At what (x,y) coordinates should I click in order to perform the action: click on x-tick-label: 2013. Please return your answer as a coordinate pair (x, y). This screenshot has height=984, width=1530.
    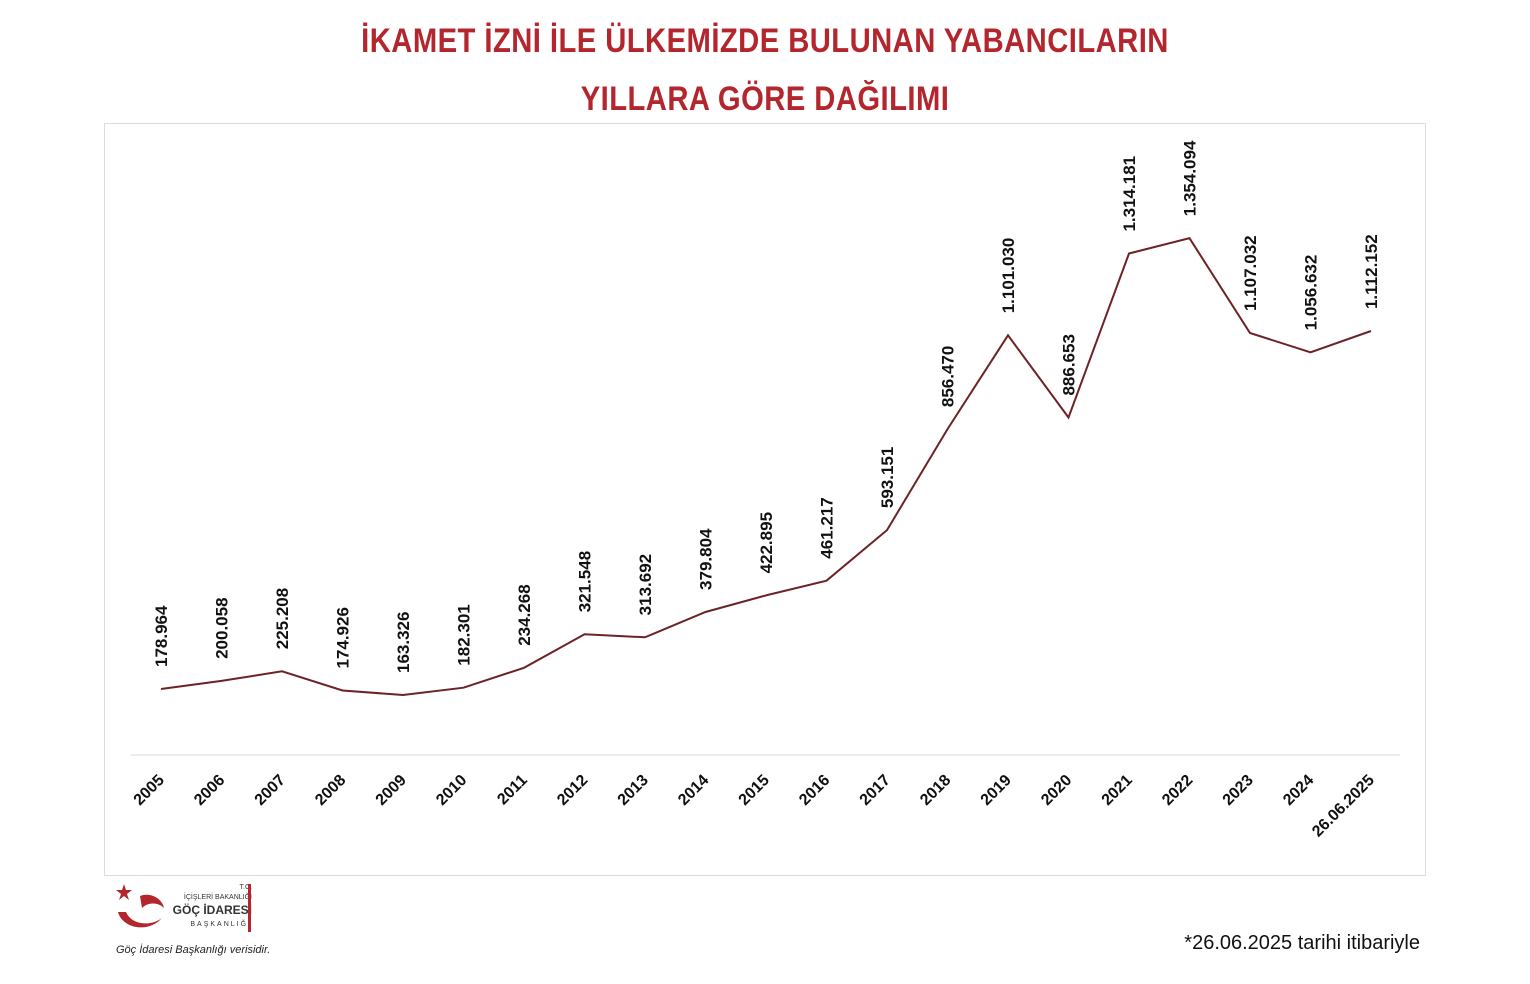
    Looking at the image, I should click on (633, 790).